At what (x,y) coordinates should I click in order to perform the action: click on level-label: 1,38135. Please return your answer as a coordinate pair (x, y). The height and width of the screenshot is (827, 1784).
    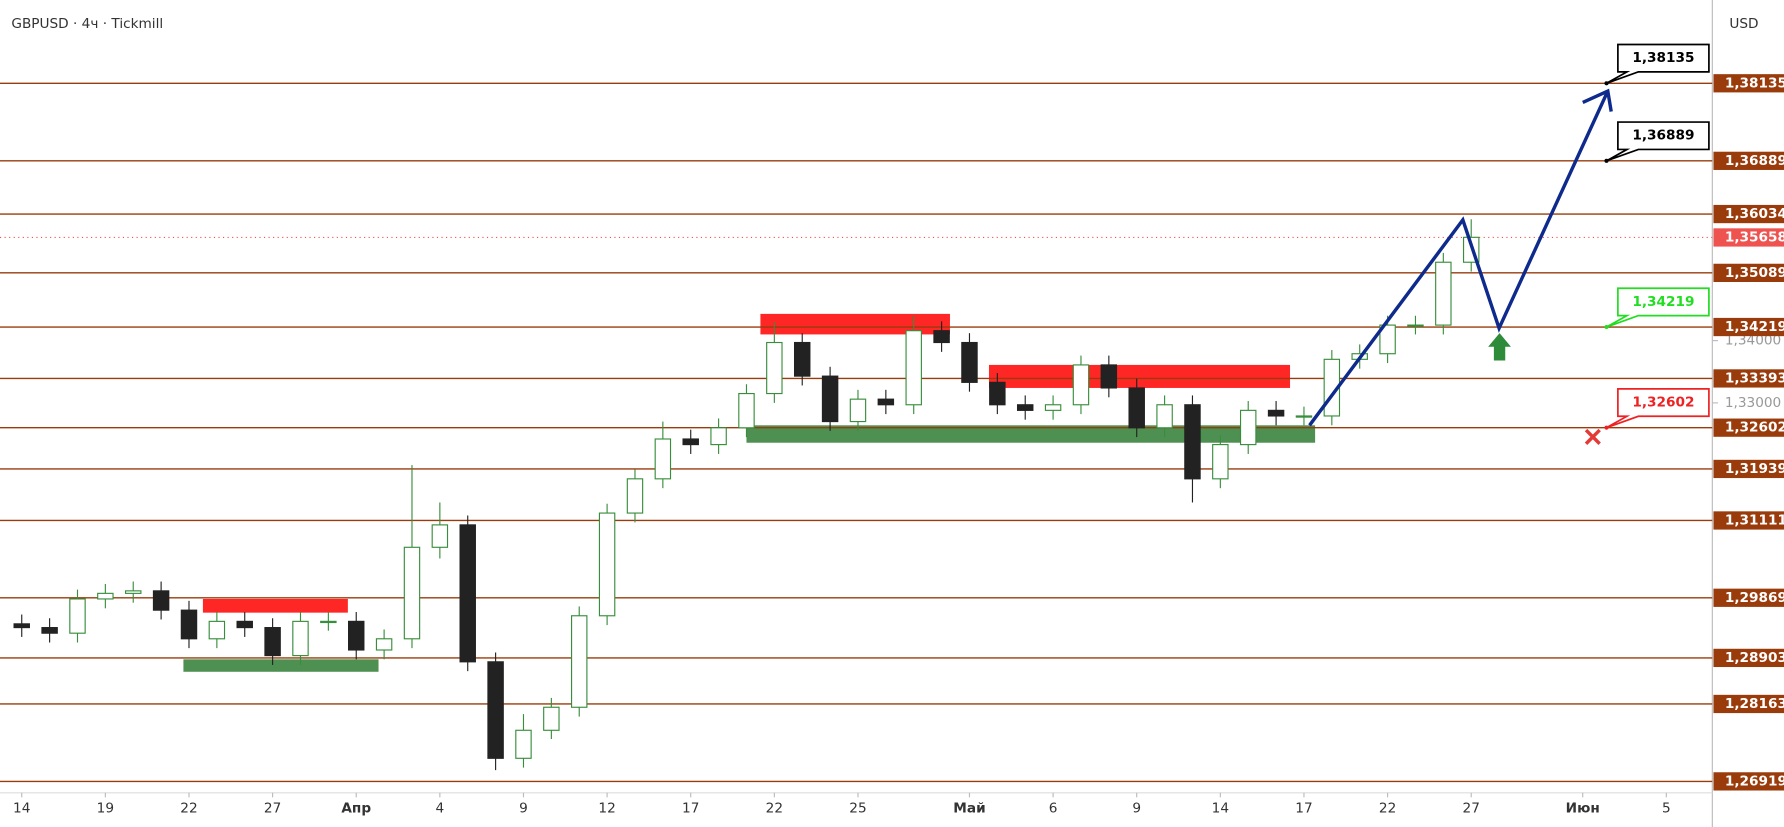
    Looking at the image, I should click on (1754, 83).